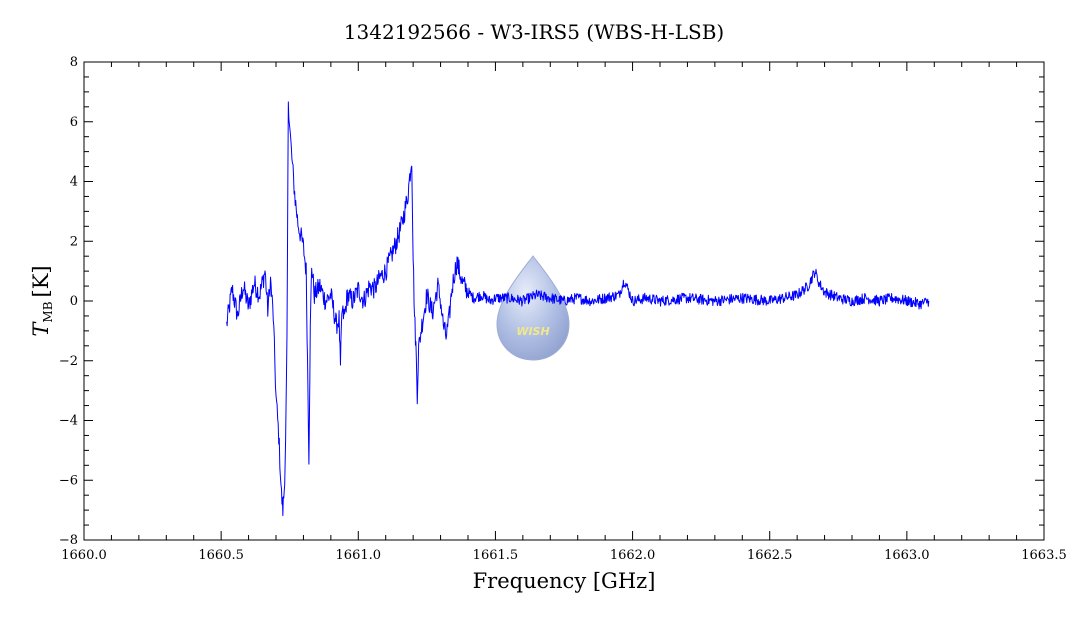  I want to click on chart-title: 1342192566 - W3-IRS5 (WBS-H-LSB), so click(534, 32).